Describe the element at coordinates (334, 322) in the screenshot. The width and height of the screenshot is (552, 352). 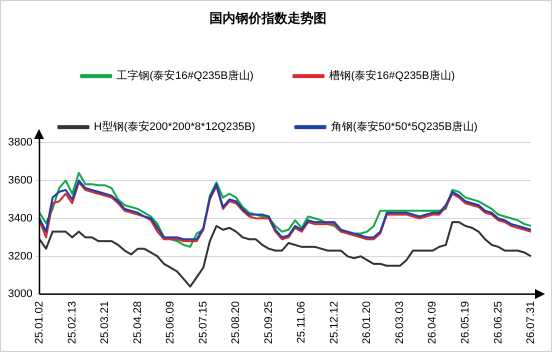
I see `x-tick-label: 25.12.12` at that location.